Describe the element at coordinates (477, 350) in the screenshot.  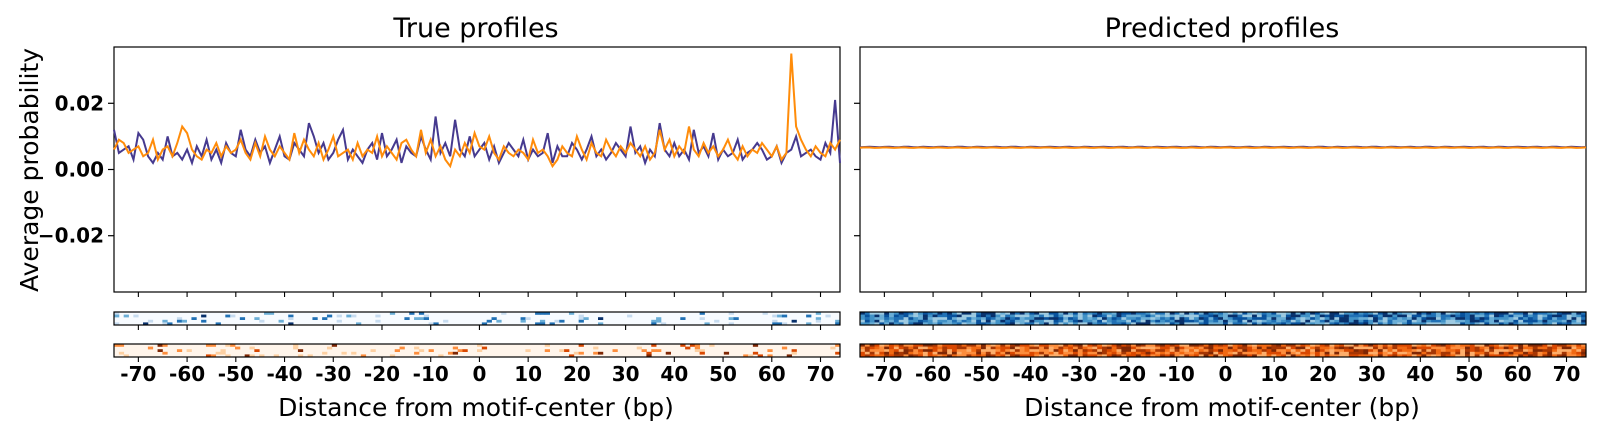
I see `true-negative-strand-heatmap` at that location.